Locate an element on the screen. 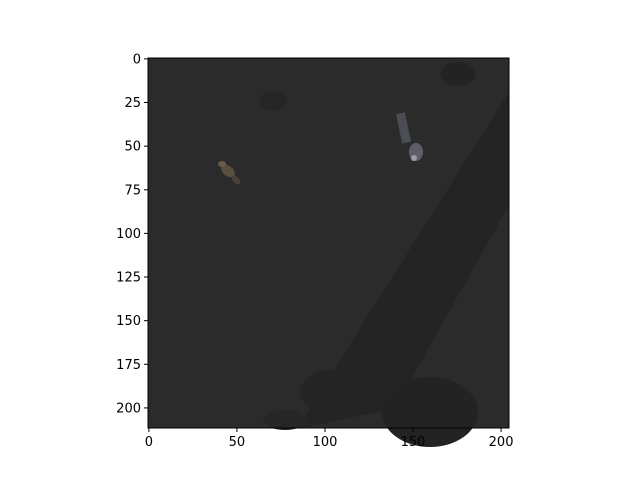 This screenshot has height=480, width=640. x-tick-label: 100 is located at coordinates (325, 442).